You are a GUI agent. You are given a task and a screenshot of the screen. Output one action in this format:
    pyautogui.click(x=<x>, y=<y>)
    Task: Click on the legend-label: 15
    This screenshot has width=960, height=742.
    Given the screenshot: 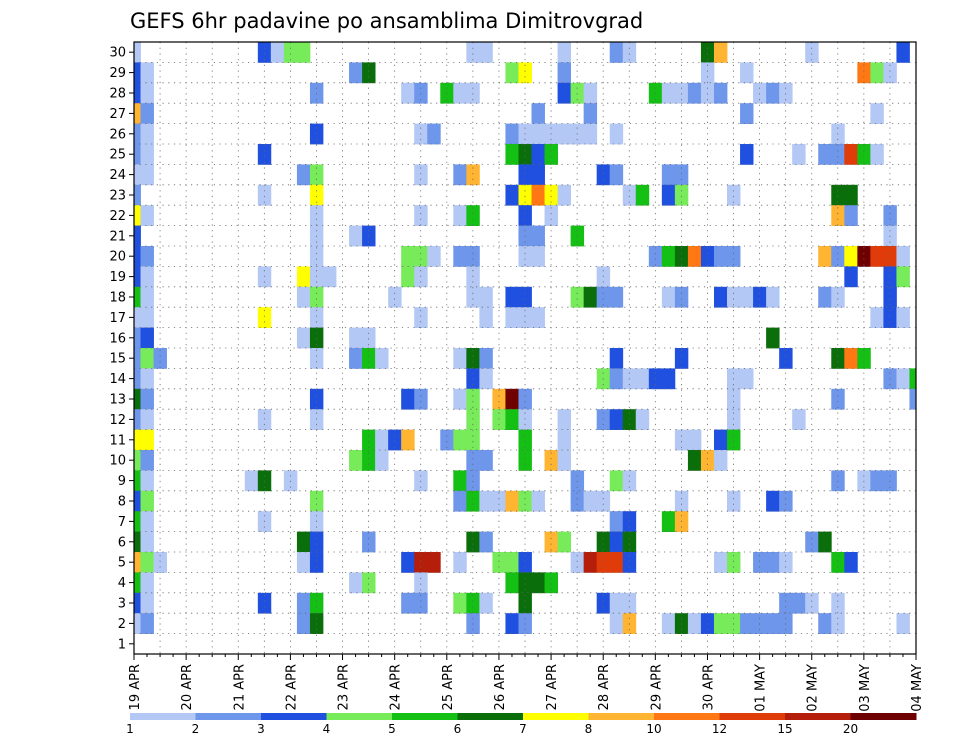 What is the action you would take?
    pyautogui.click(x=784, y=729)
    